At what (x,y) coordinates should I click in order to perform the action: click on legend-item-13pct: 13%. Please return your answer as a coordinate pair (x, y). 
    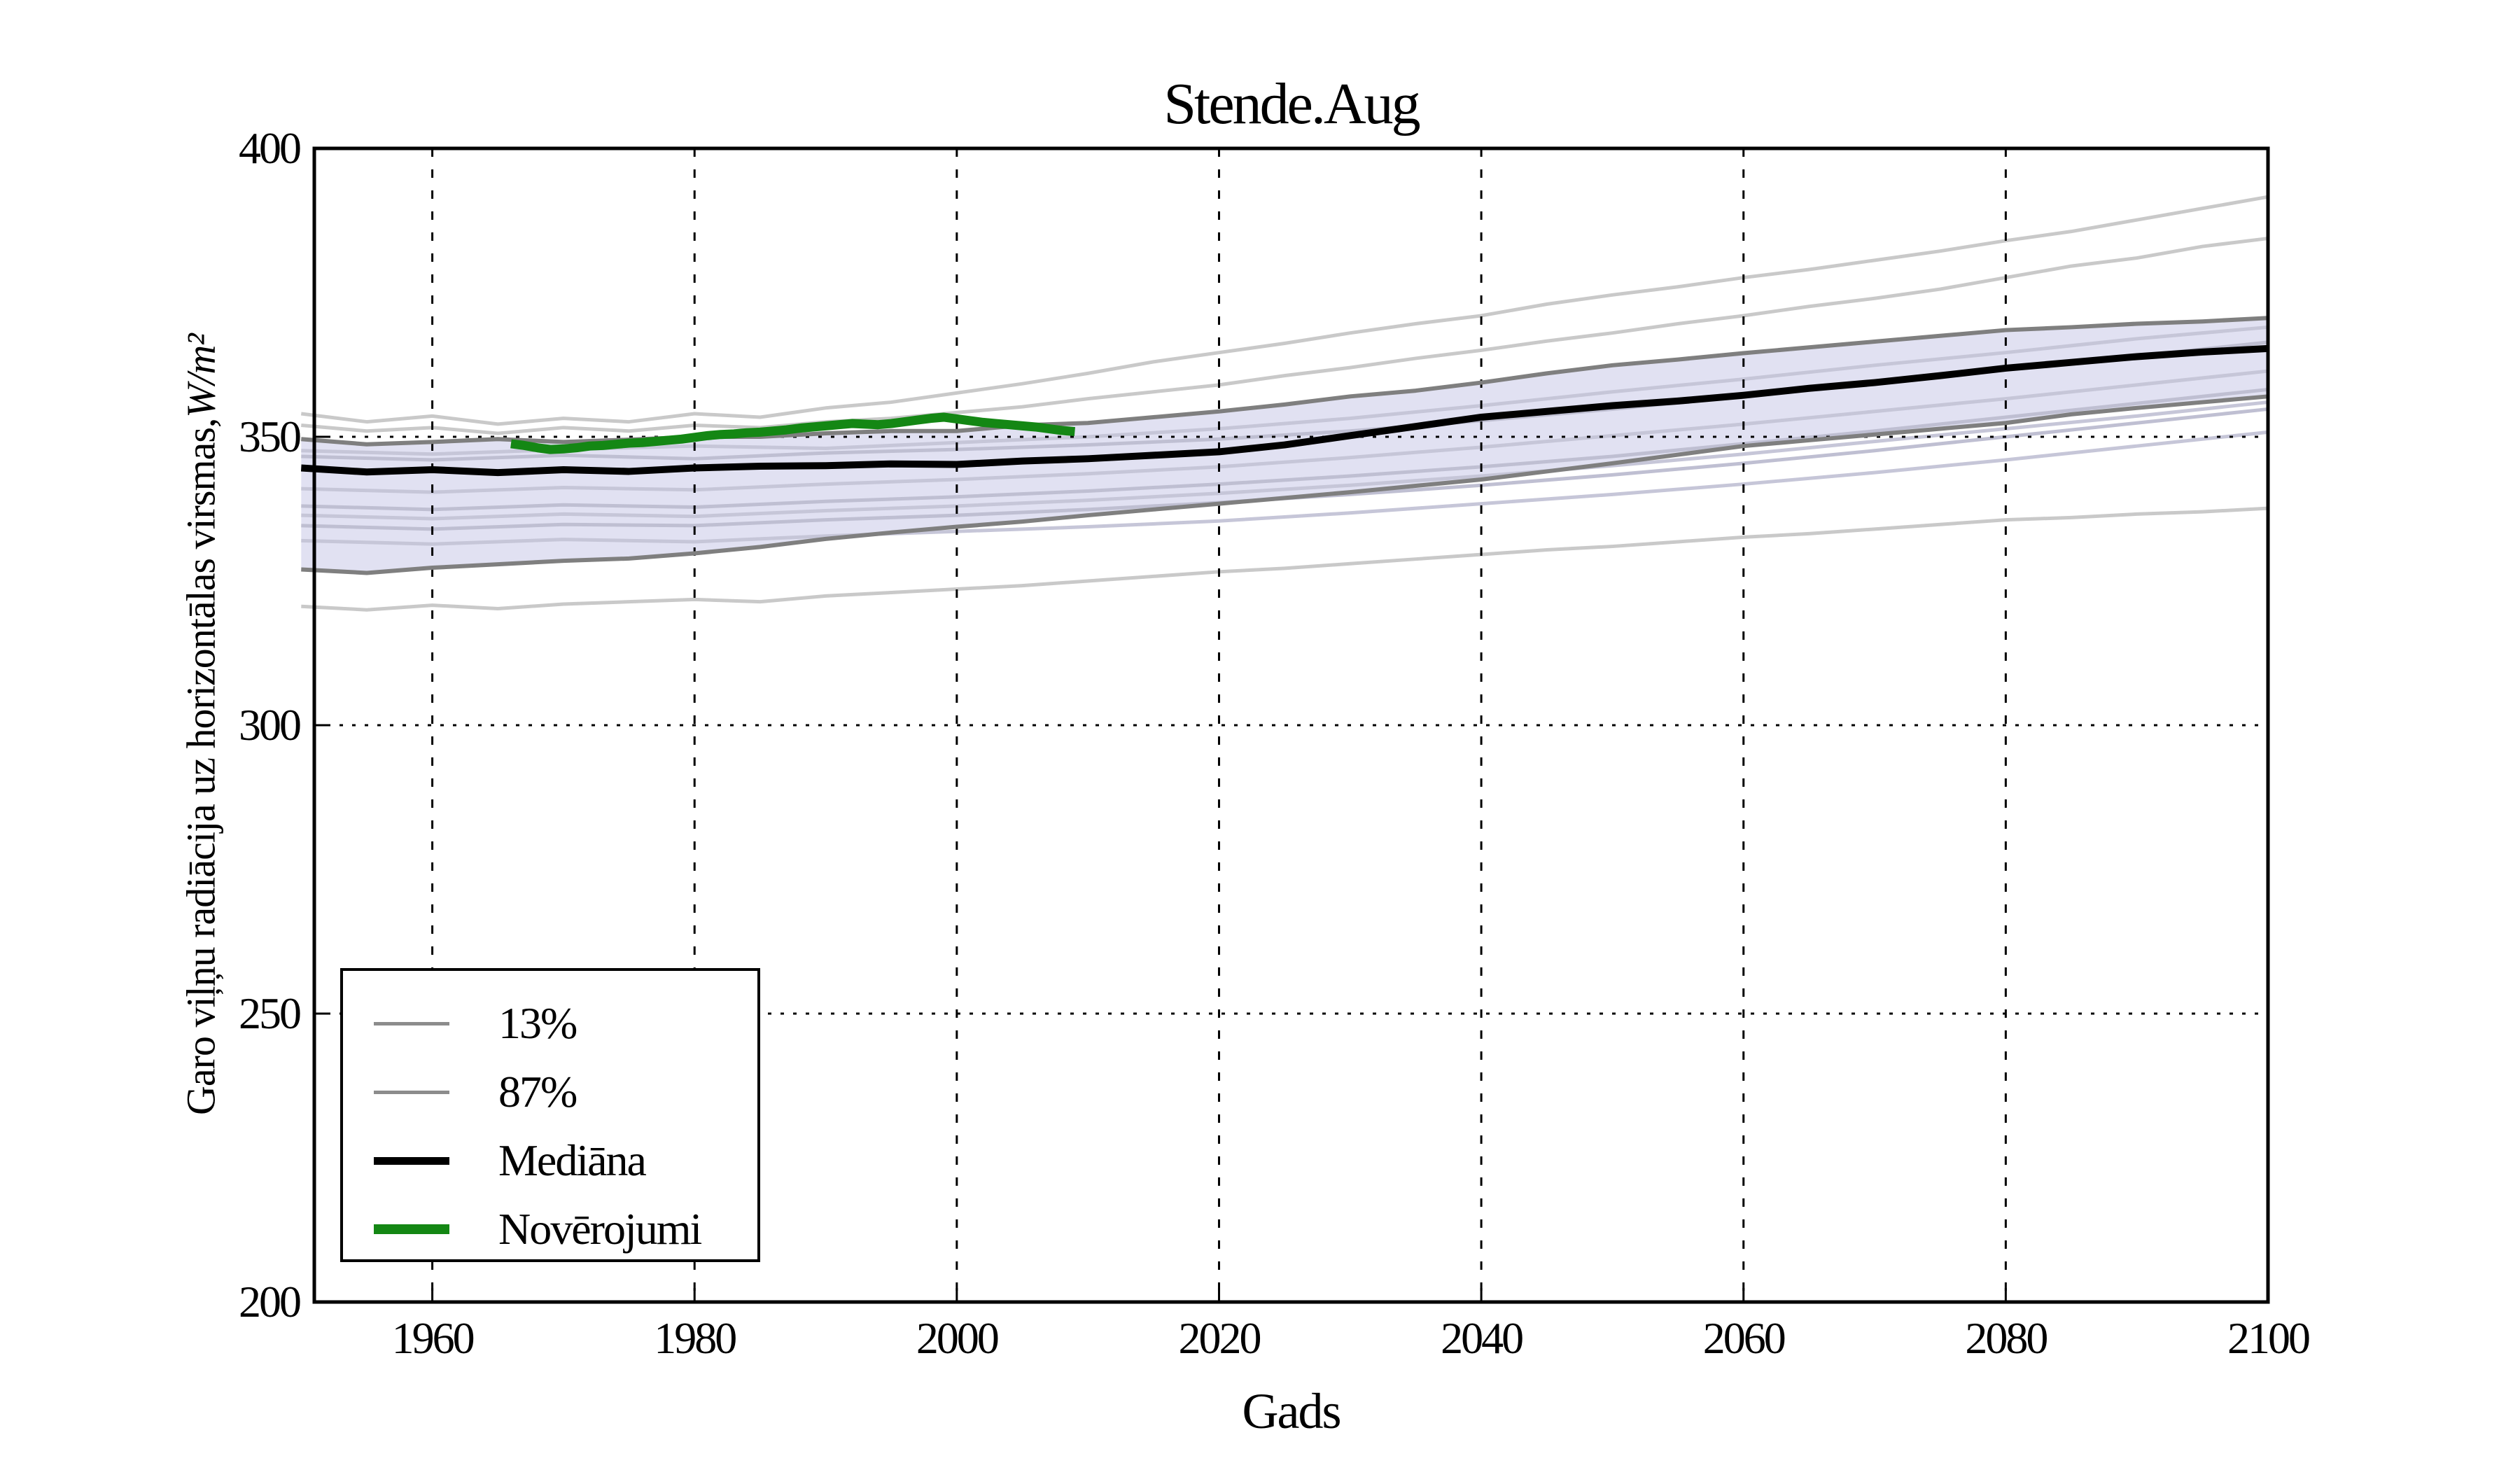
    Looking at the image, I should click on (565, 1023).